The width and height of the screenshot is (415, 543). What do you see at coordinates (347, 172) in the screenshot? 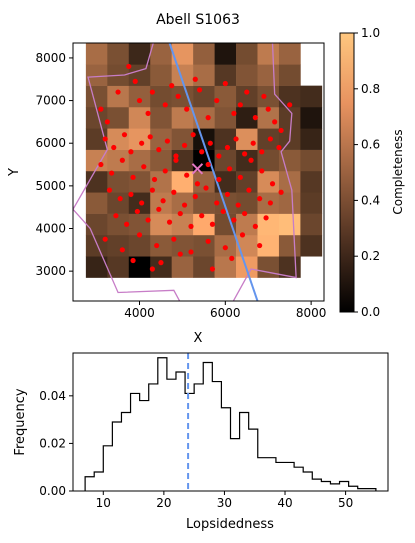
I see `colorbar-gradient` at bounding box center [347, 172].